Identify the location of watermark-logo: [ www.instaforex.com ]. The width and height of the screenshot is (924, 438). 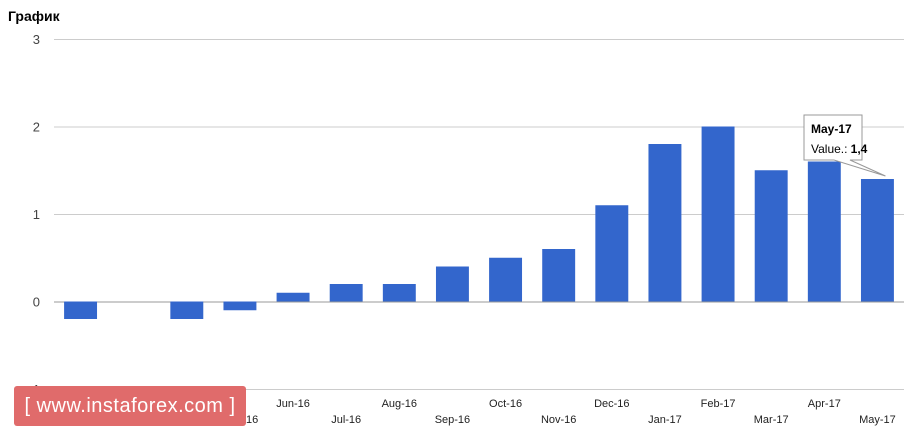
(130, 406).